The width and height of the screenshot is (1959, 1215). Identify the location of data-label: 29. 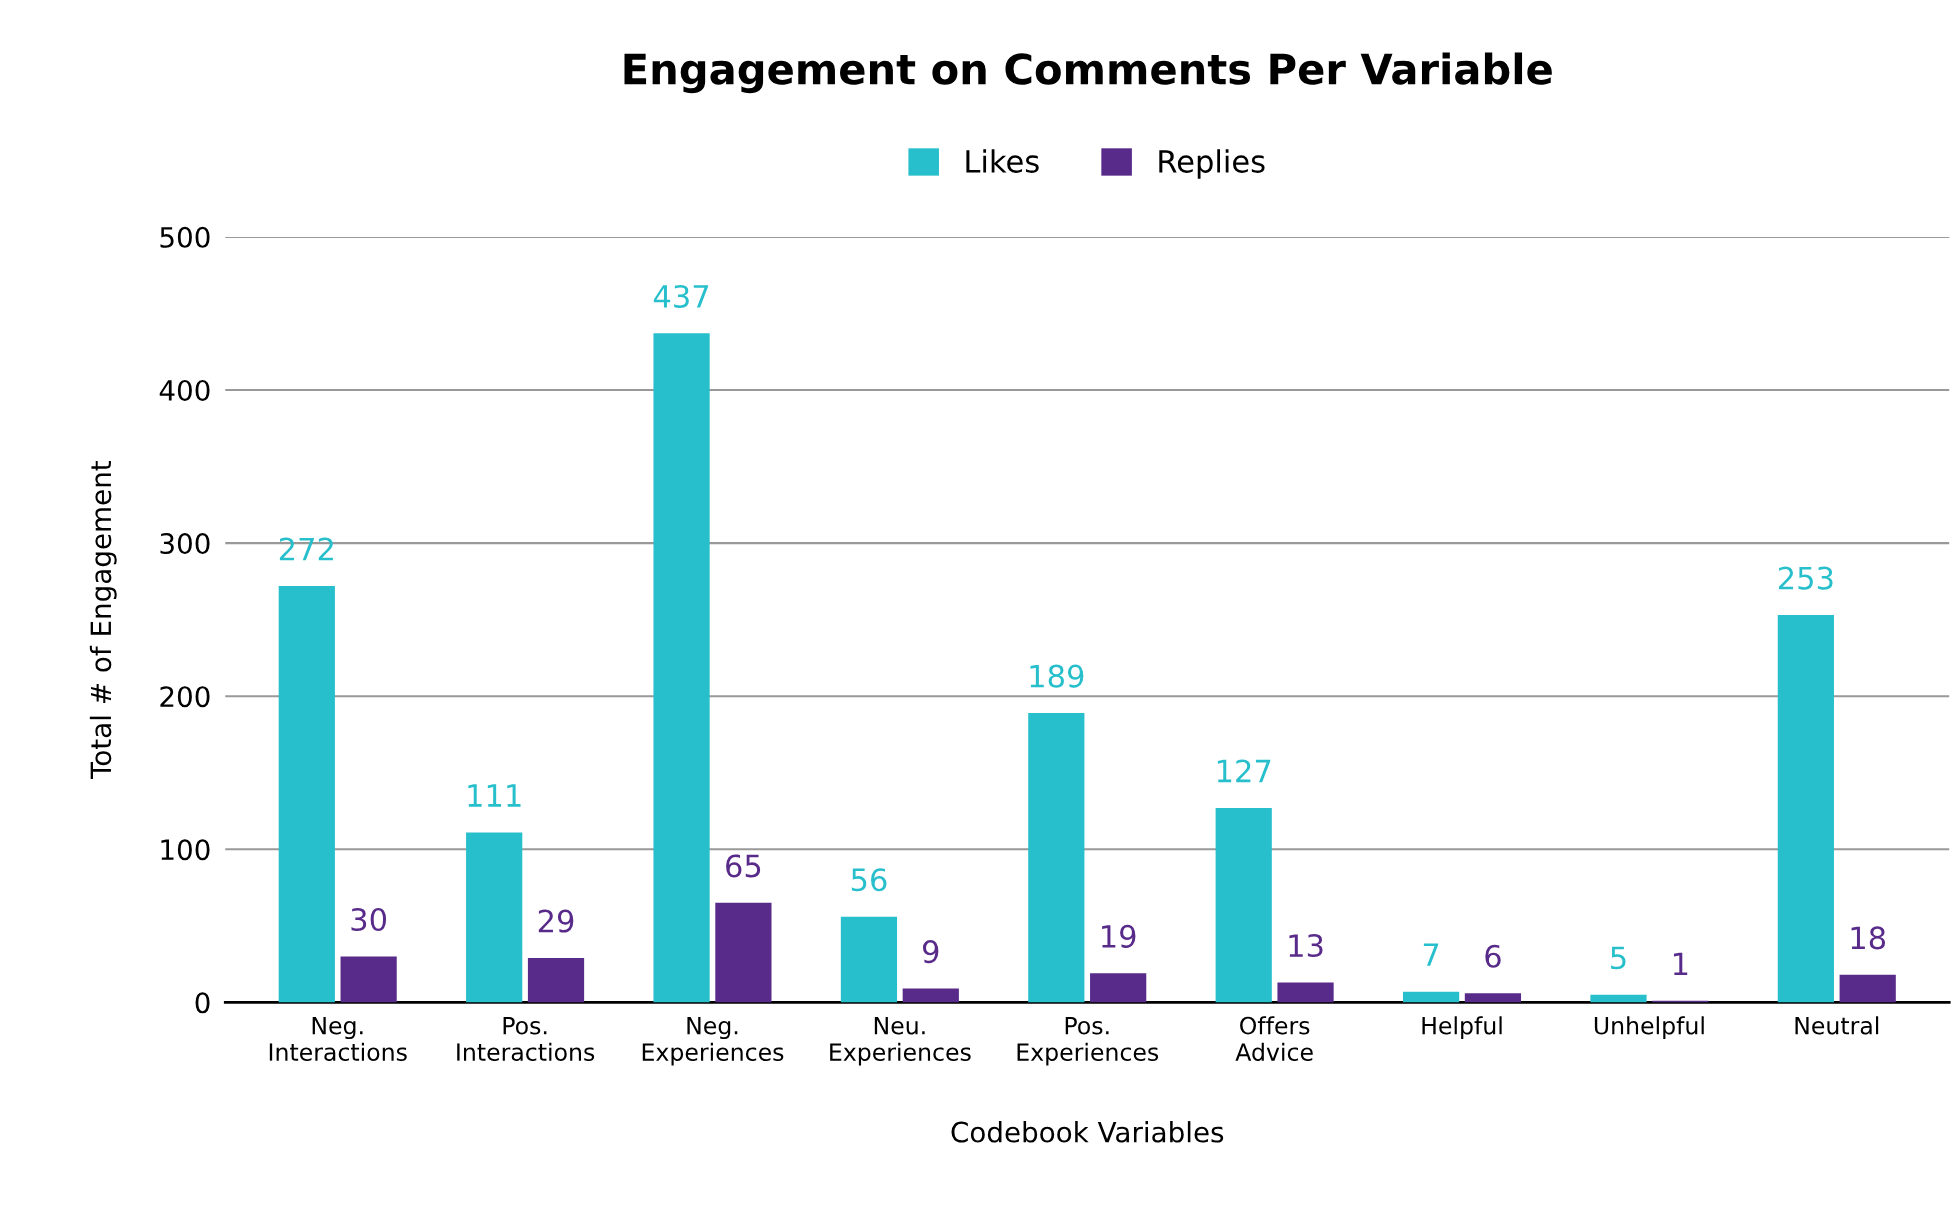
(556, 921).